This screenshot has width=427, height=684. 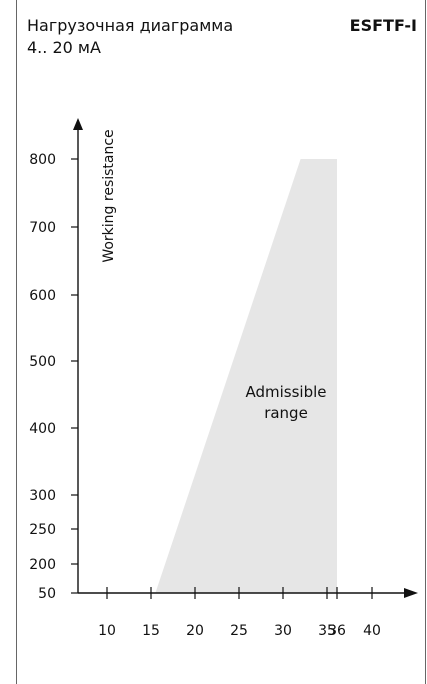 What do you see at coordinates (239, 631) in the screenshot?
I see `x-tick-label: 25` at bounding box center [239, 631].